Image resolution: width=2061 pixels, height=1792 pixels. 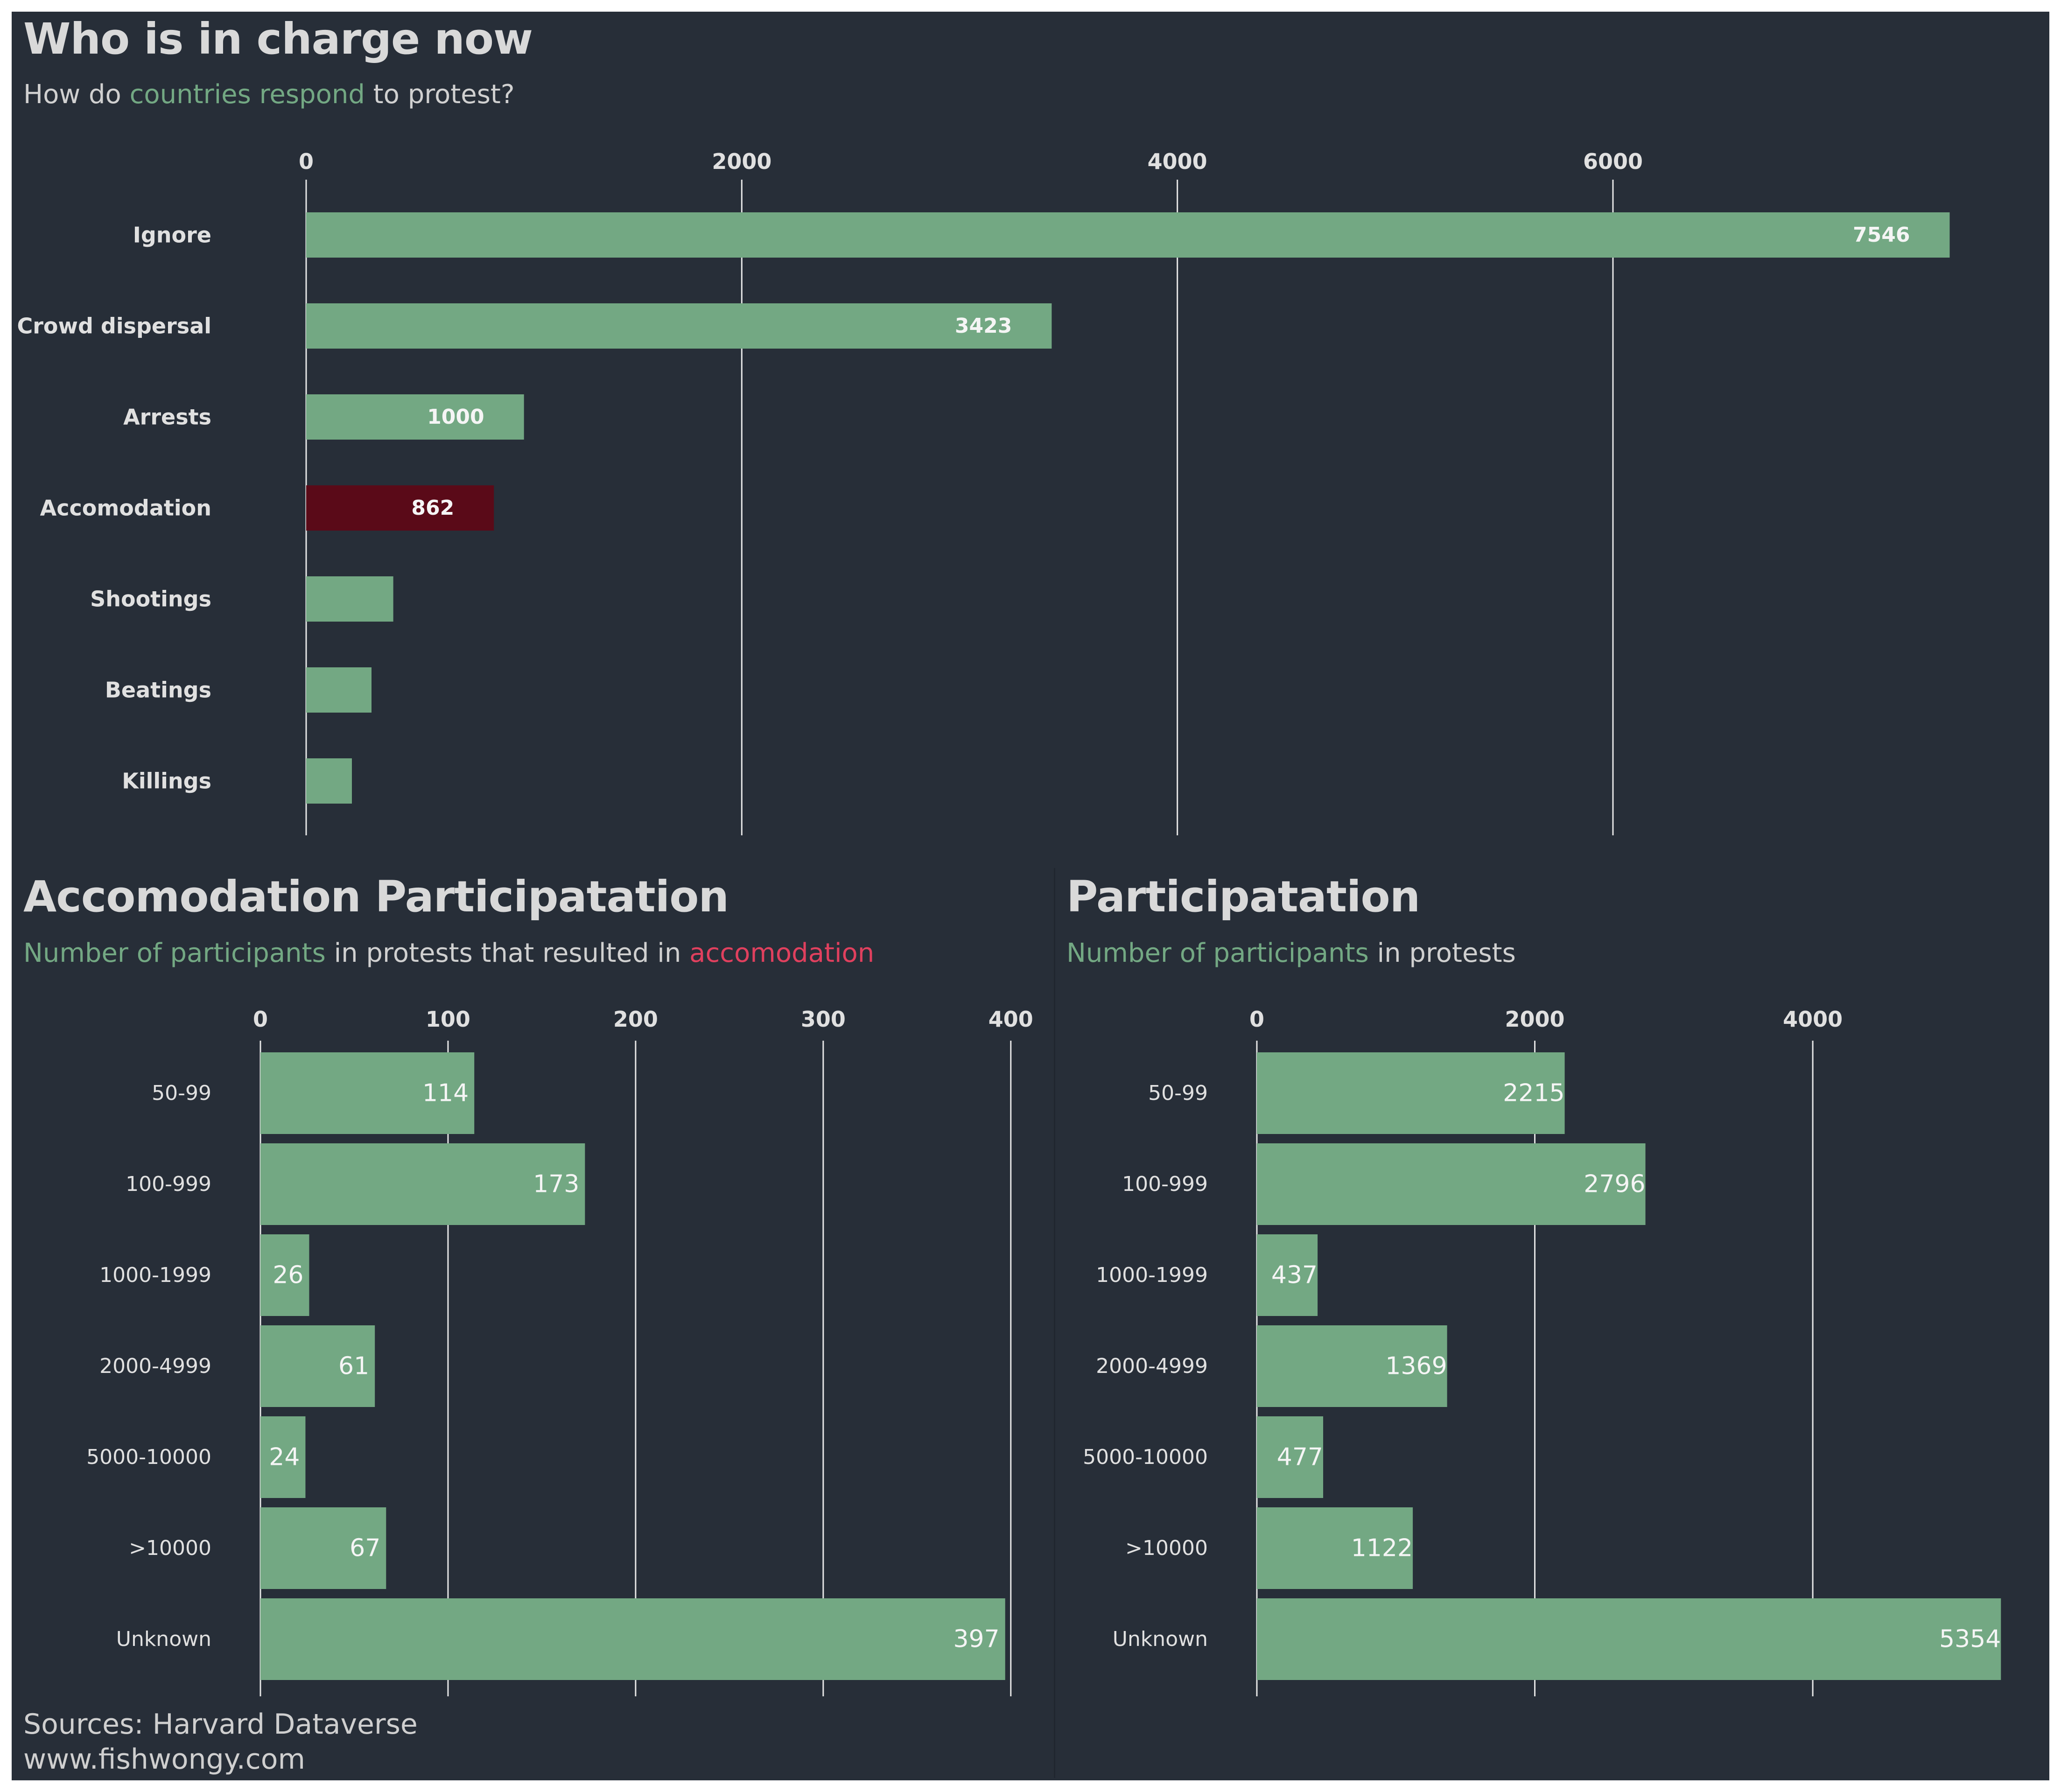 What do you see at coordinates (278, 39) in the screenshot?
I see `page-title: Who is in charge now` at bounding box center [278, 39].